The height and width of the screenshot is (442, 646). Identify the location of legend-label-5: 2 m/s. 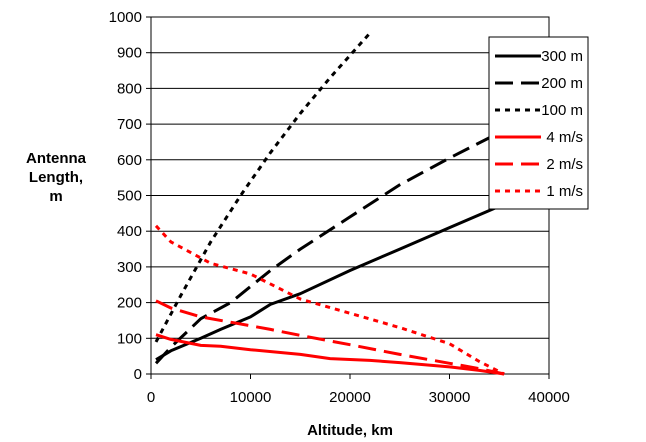
(564, 164).